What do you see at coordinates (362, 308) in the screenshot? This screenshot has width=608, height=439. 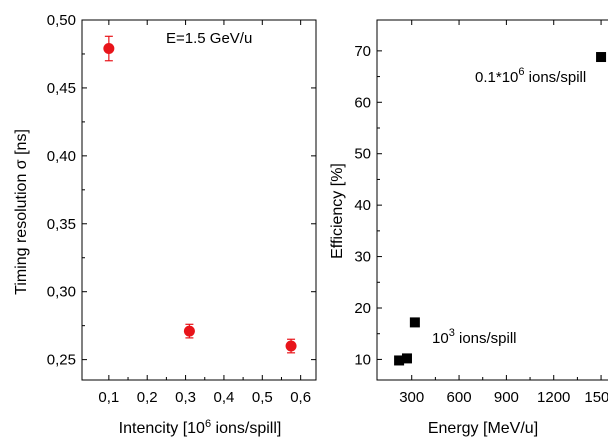 I see `right-y-tick-label: 20` at bounding box center [362, 308].